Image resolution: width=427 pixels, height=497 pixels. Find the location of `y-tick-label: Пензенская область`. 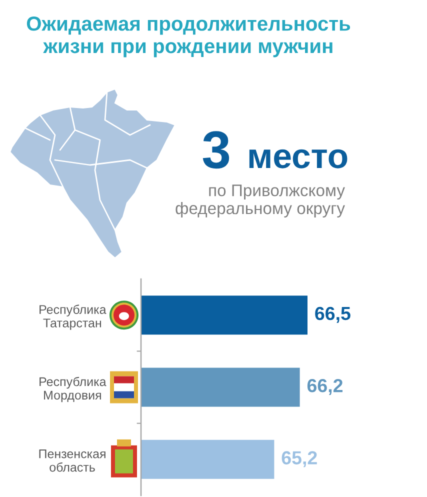

y-tick-label: Пензенская область is located at coordinates (72, 461).